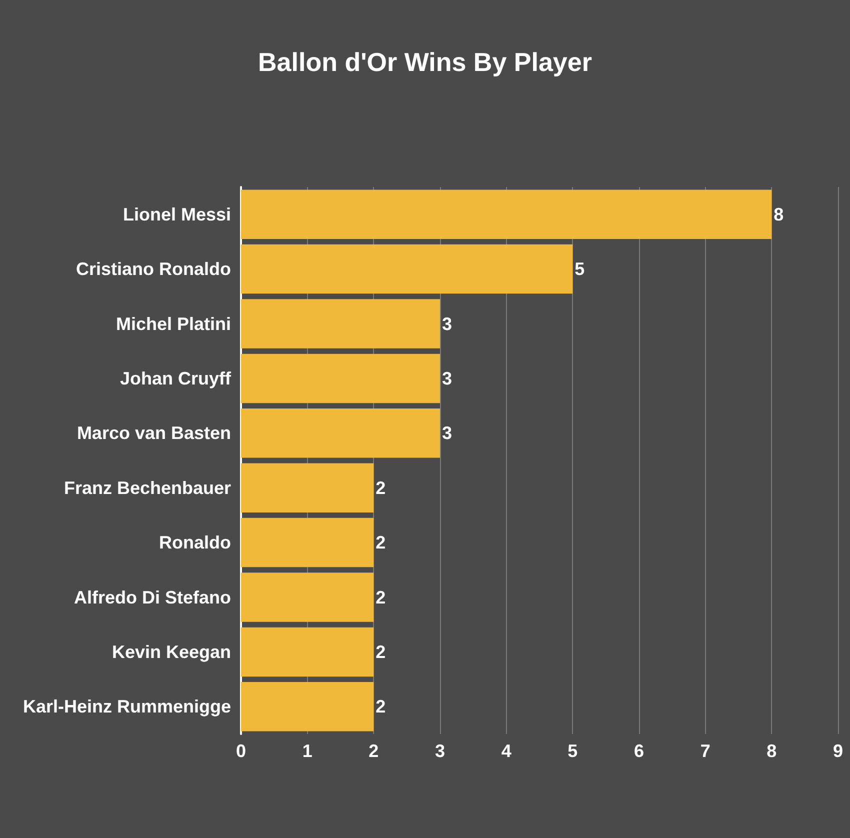  What do you see at coordinates (195, 542) in the screenshot?
I see `y-tick-label: Ronaldo` at bounding box center [195, 542].